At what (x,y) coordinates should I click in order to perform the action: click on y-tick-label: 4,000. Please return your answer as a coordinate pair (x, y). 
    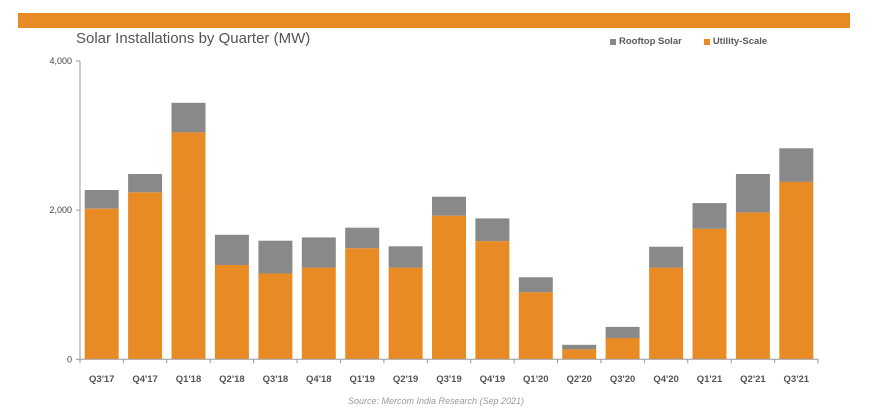
    Looking at the image, I should click on (60, 61).